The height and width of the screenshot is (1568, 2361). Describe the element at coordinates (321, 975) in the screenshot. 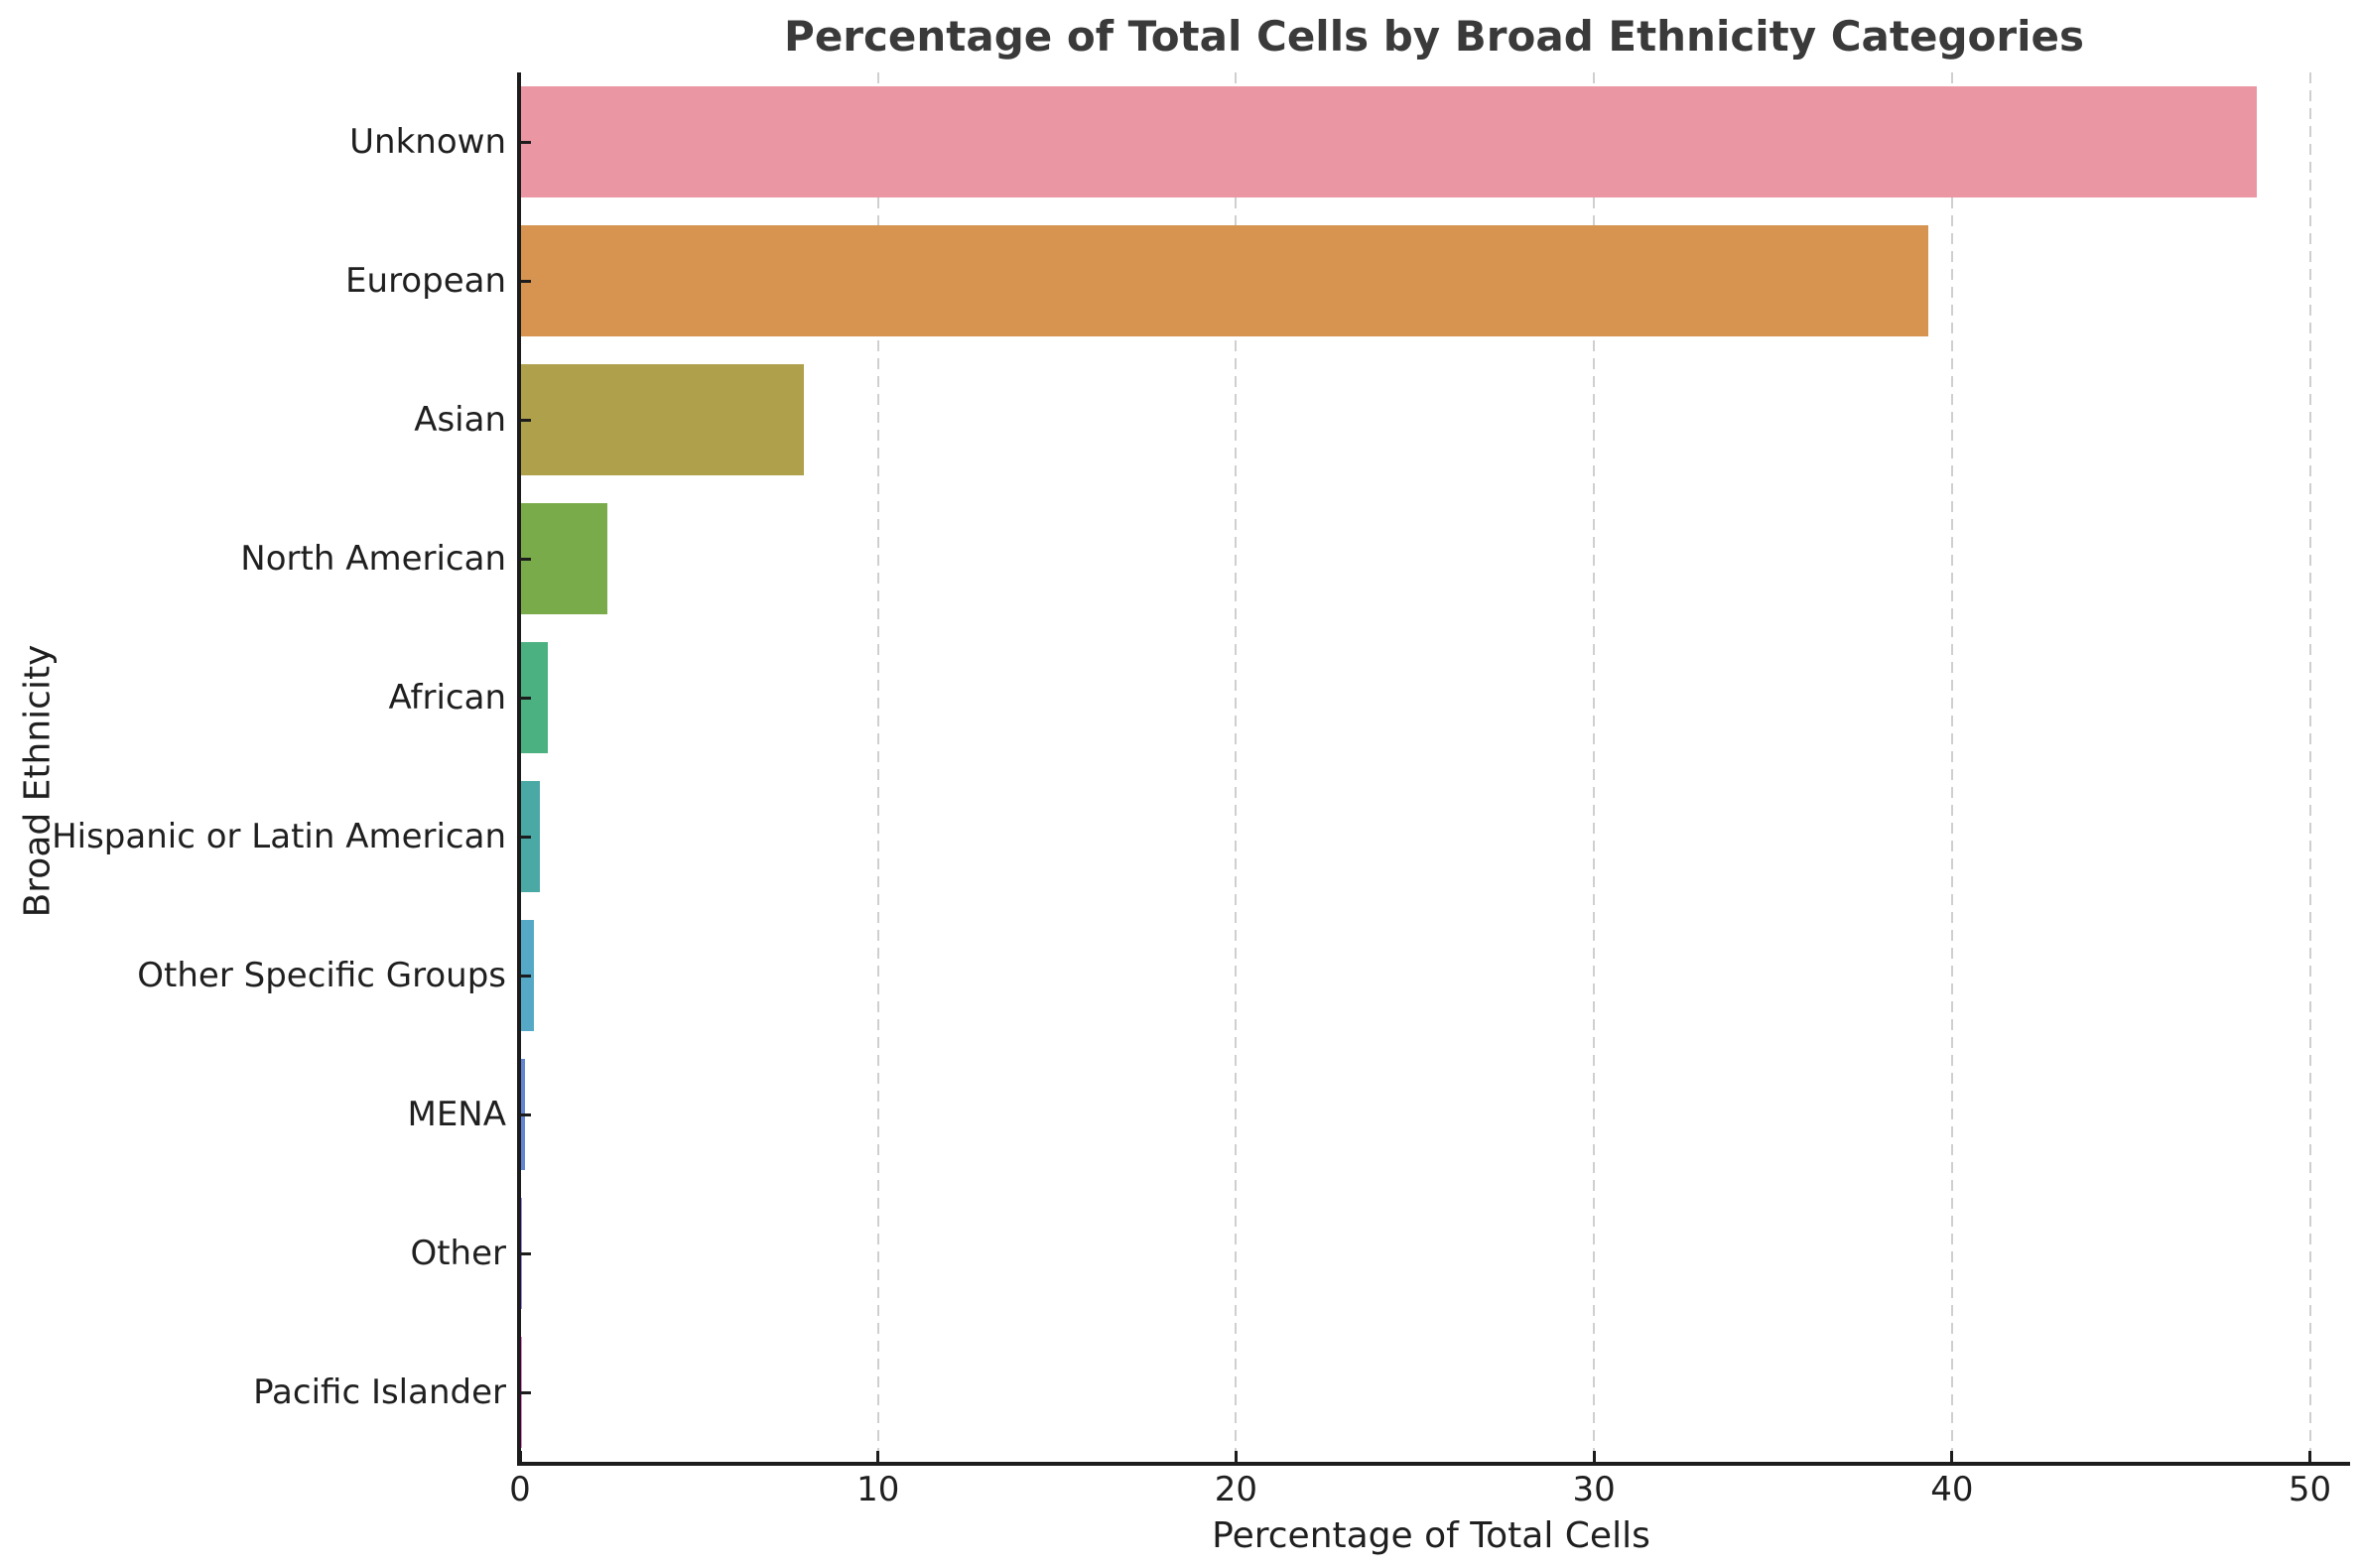

I see `category-label-other-specific-groups: Other Specific Groups` at that location.